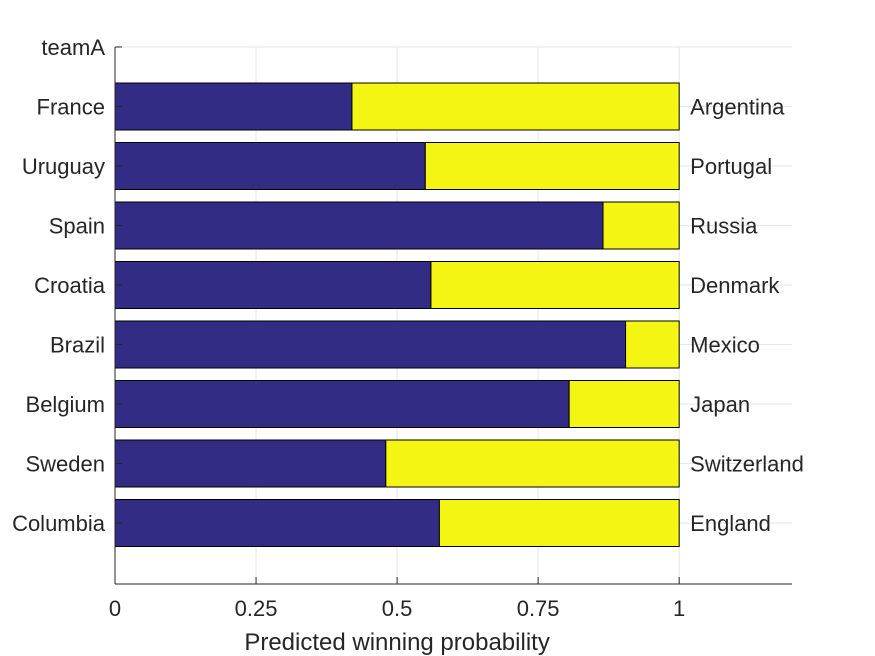 This screenshot has height=656, width=875. What do you see at coordinates (652, 344) in the screenshot?
I see `bar-teamB-brazil` at bounding box center [652, 344].